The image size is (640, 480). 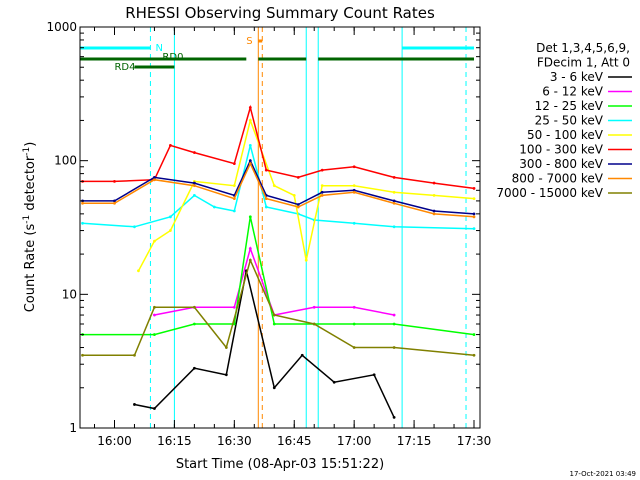 What do you see at coordinates (565, 135) in the screenshot?
I see `legend-label-4: 50 - 100 keV` at bounding box center [565, 135].